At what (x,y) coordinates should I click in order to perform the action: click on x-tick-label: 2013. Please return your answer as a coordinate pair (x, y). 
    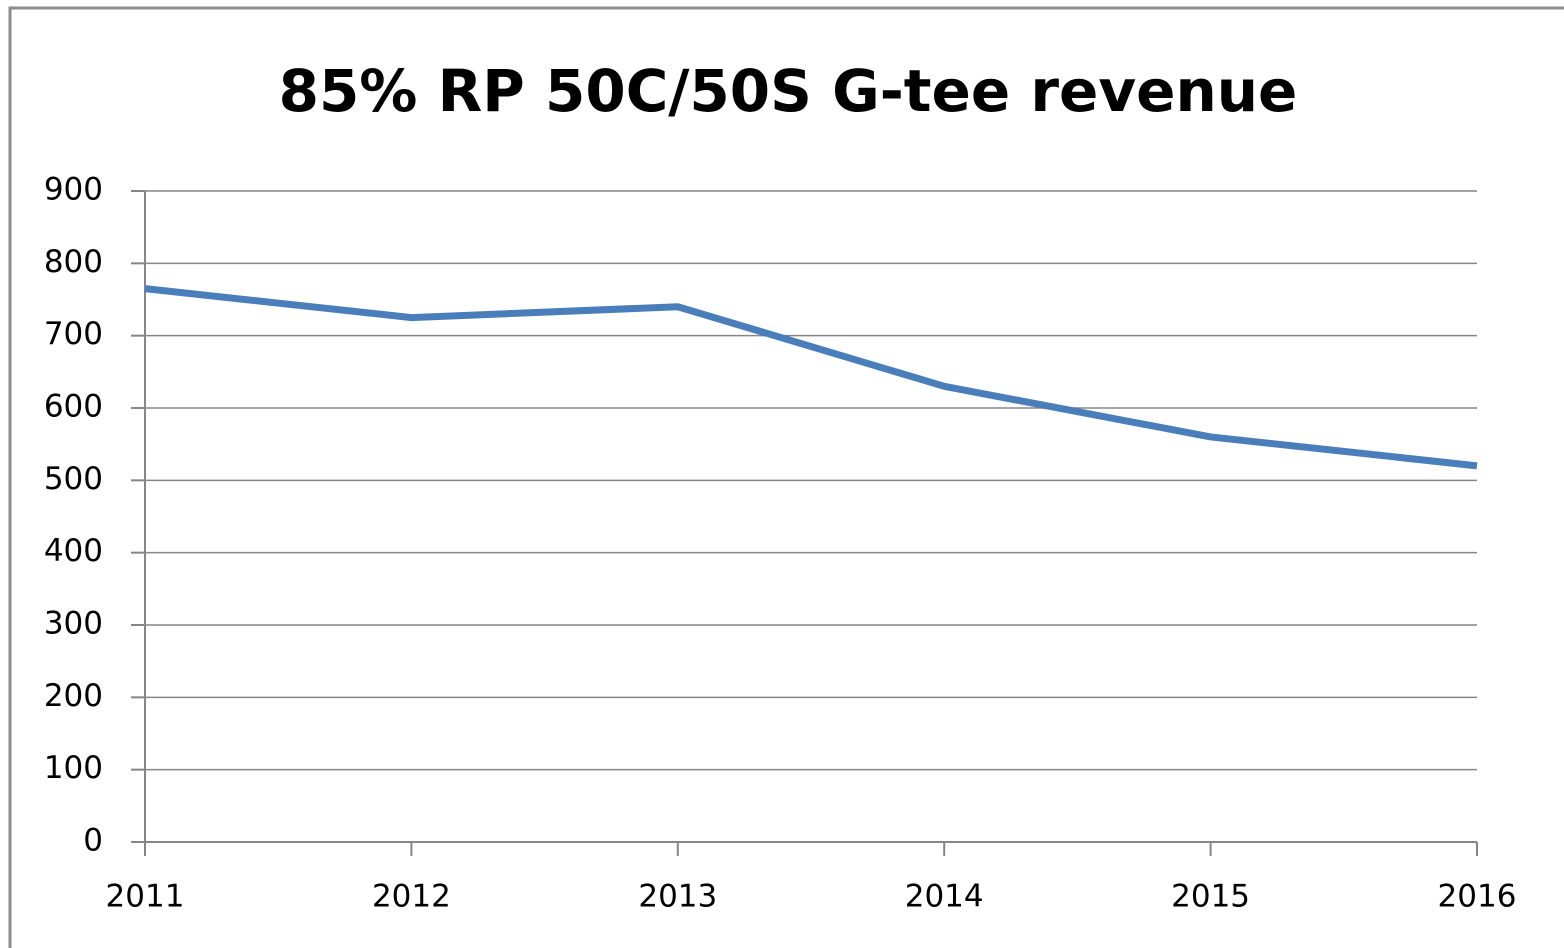
    Looking at the image, I should click on (677, 897).